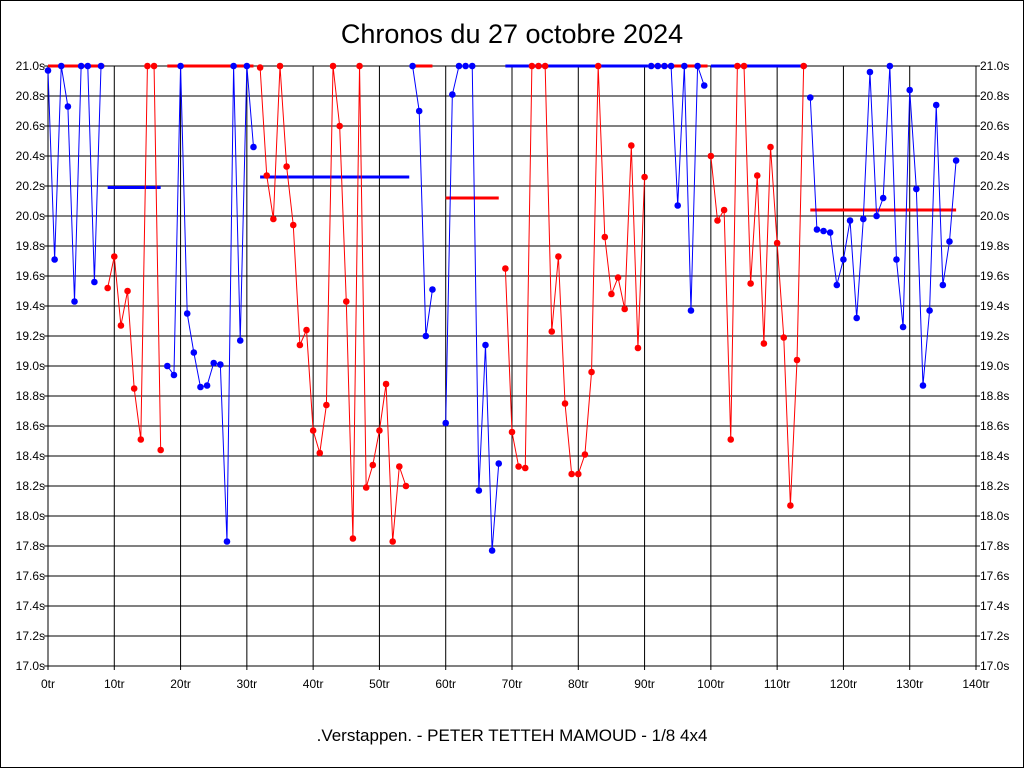 The height and width of the screenshot is (768, 1024). What do you see at coordinates (313, 684) in the screenshot?
I see `x-tick-label: 40tr` at bounding box center [313, 684].